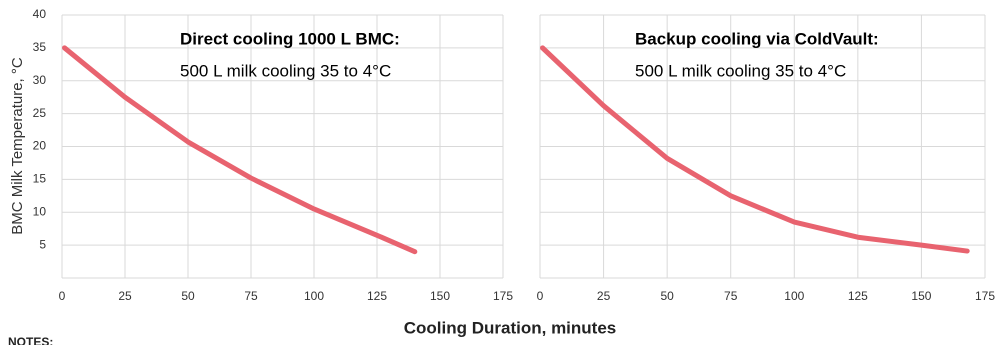 The image size is (997, 345). What do you see at coordinates (30, 340) in the screenshot?
I see `notes-title: NOTES:` at bounding box center [30, 340].